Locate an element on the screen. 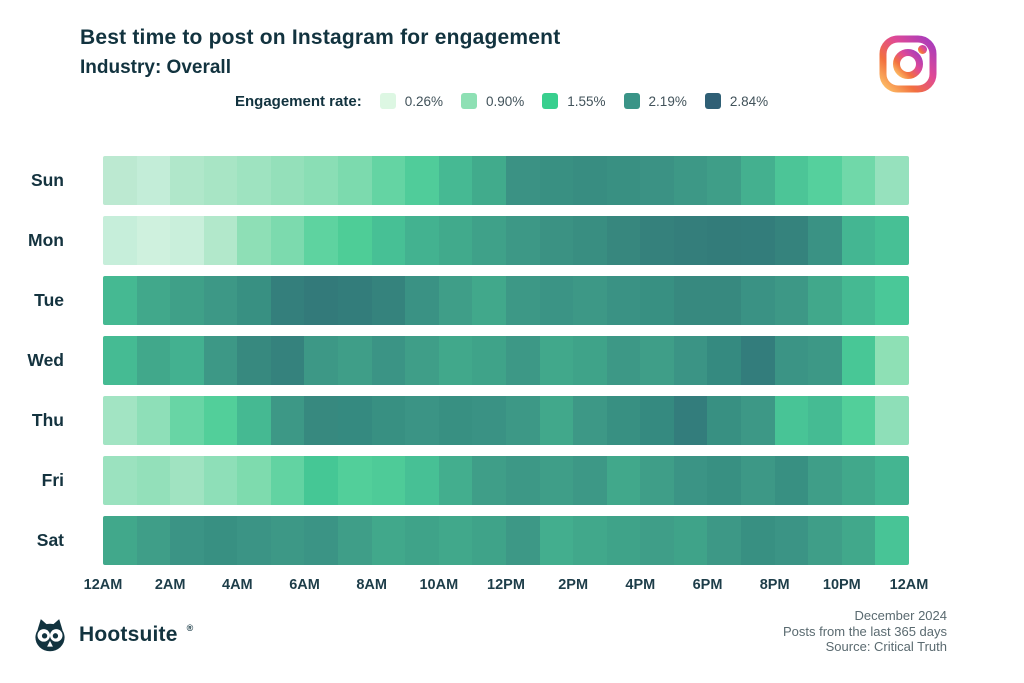  legend-swatch is located at coordinates (550, 101).